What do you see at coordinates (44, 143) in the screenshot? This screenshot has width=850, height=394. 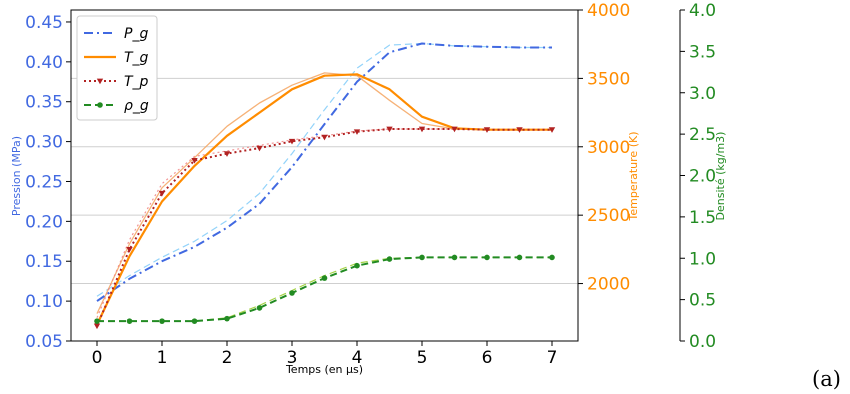 I see `pressure-tick-label: 0.30` at bounding box center [44, 143].